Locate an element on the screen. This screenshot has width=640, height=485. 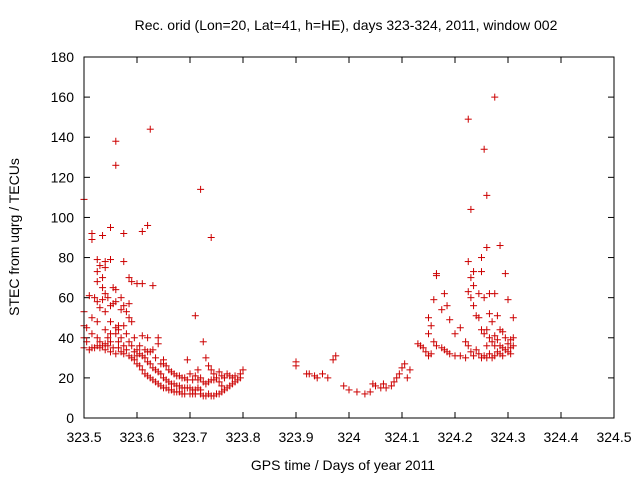
x-tick-label: 323.8 is located at coordinates (242, 437).